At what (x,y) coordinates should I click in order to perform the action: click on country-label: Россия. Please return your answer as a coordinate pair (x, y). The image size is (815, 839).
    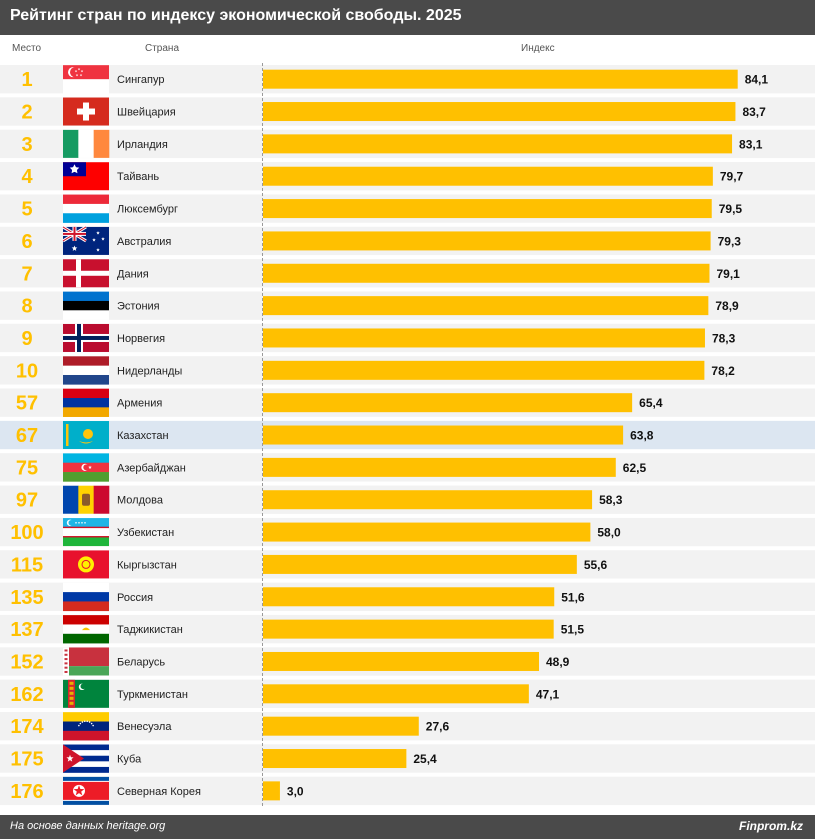
    Looking at the image, I should click on (135, 598).